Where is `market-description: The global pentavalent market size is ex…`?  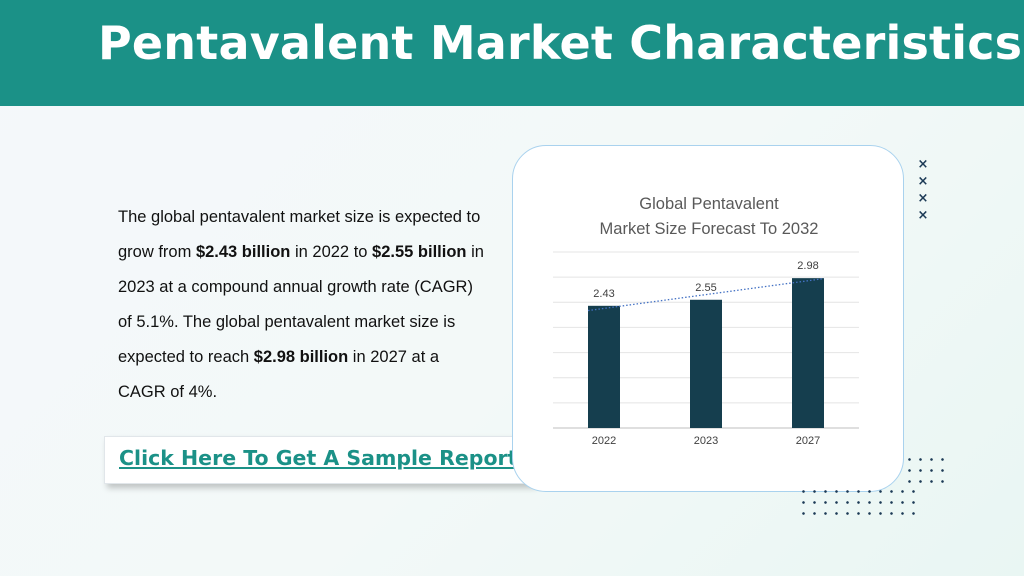
market-description: The global pentavalent market size is ex… is located at coordinates (303, 305).